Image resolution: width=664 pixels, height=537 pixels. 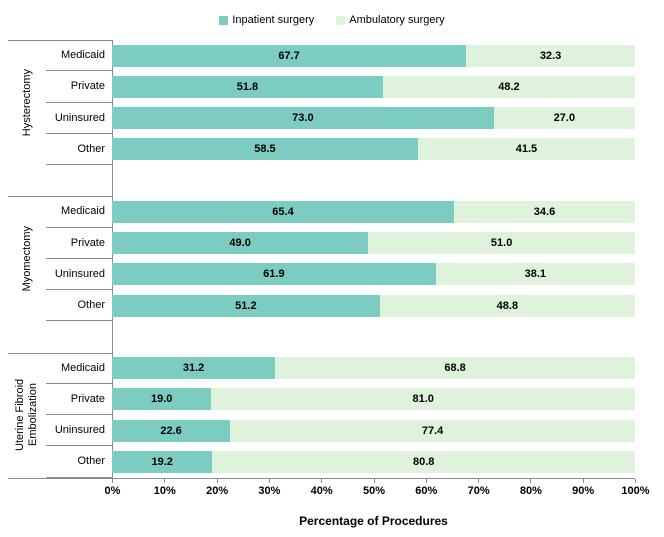 I want to click on bar-area: 51.8 48.2, so click(x=373, y=86).